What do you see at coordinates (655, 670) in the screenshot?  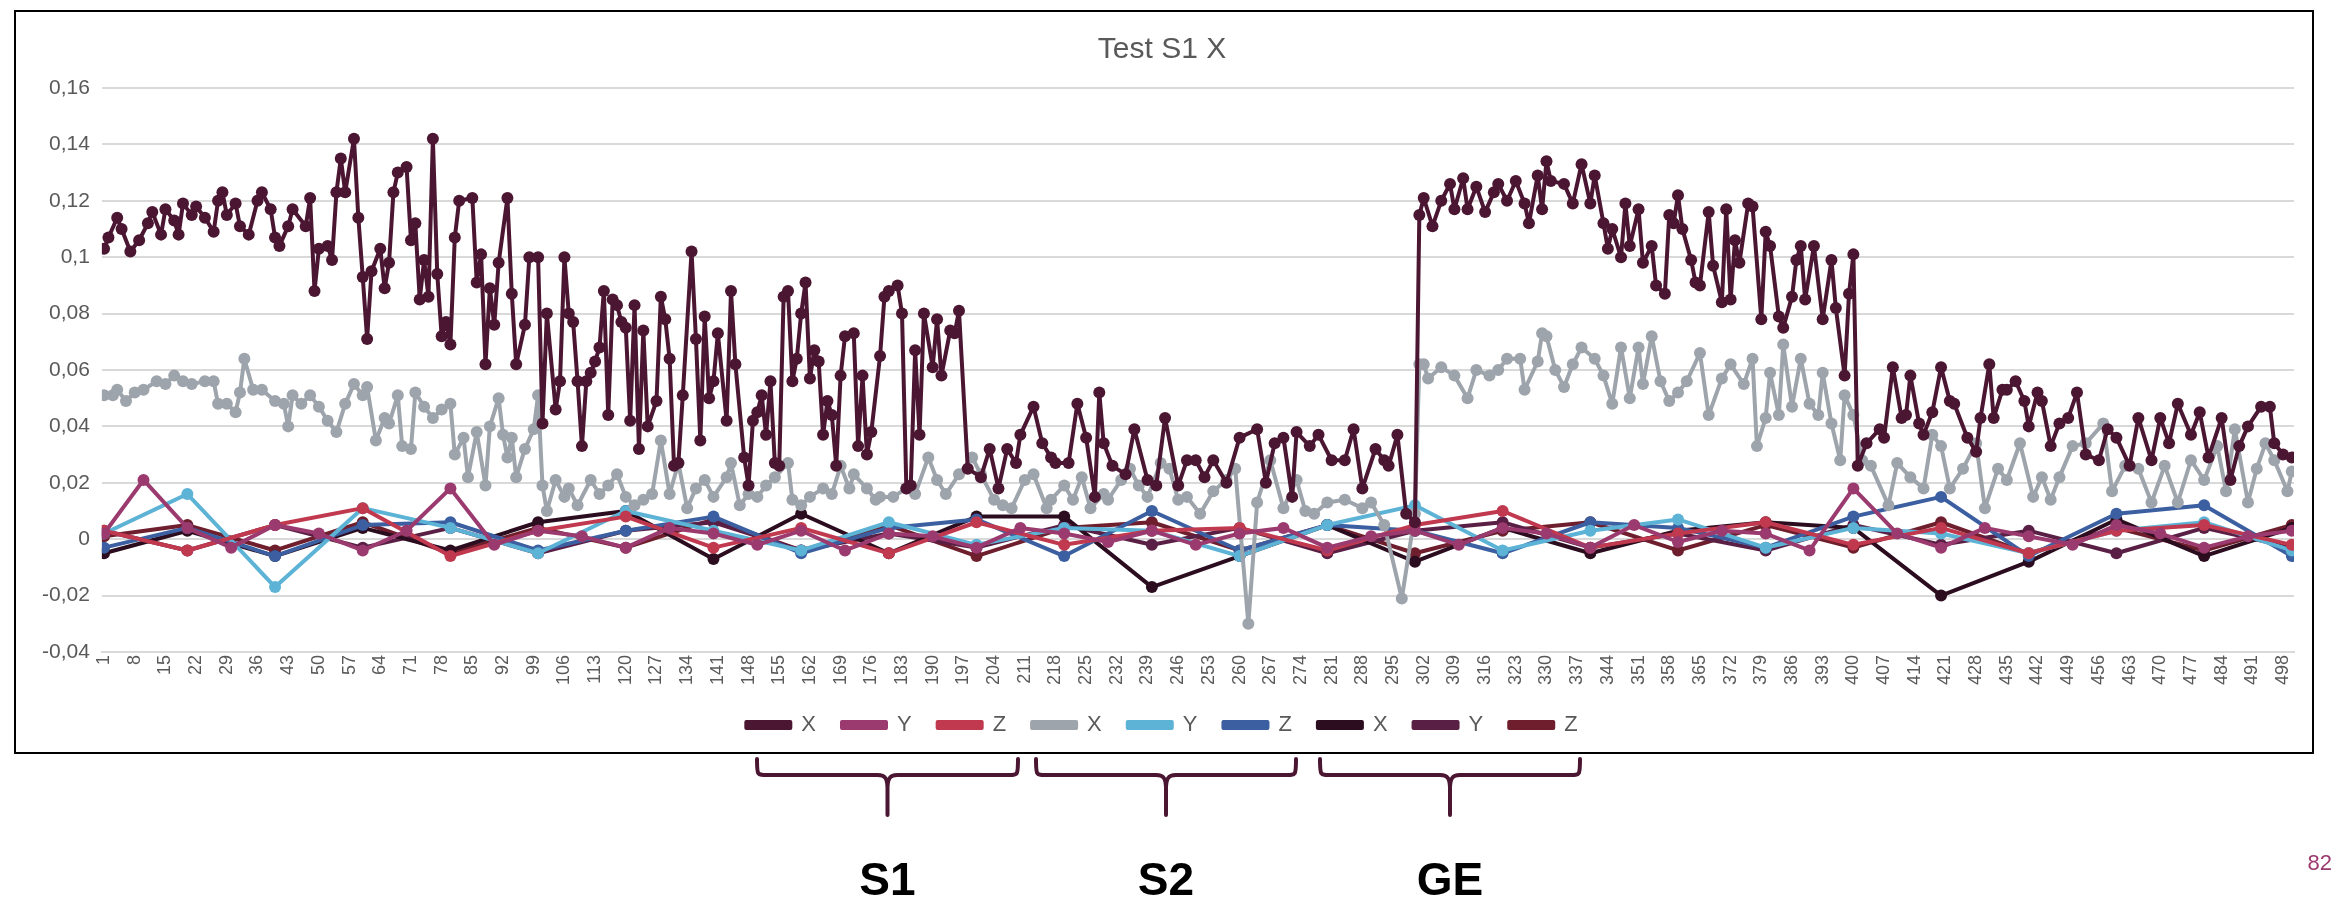 I see `x-tick-label: 127` at bounding box center [655, 670].